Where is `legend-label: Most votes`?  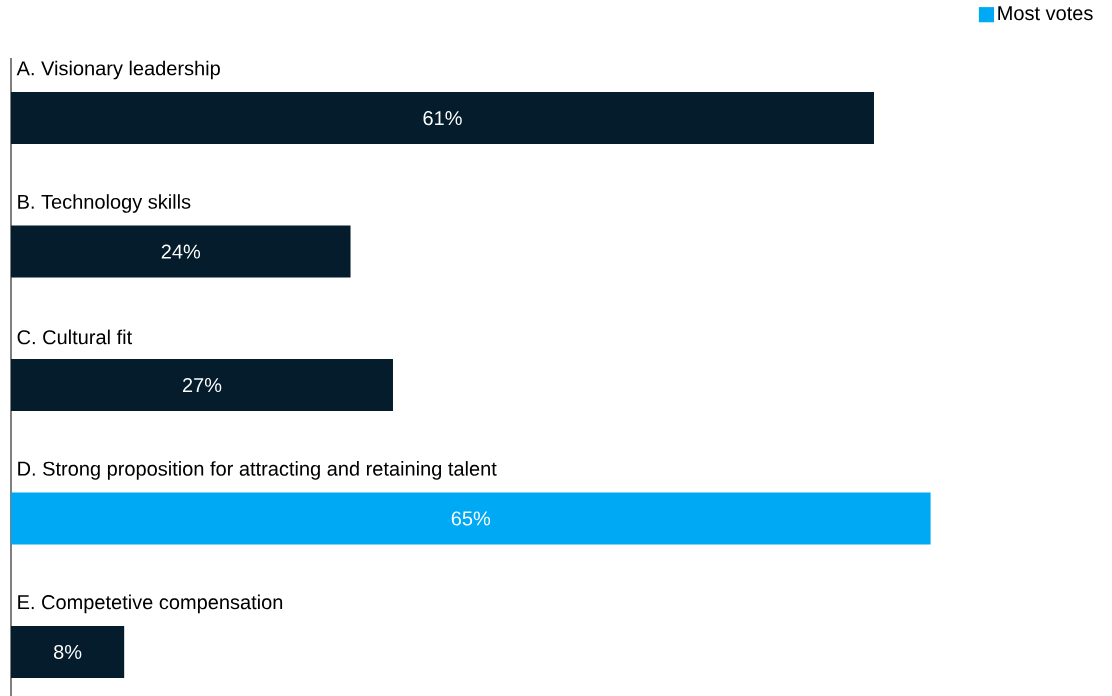 legend-label: Most votes is located at coordinates (1045, 13).